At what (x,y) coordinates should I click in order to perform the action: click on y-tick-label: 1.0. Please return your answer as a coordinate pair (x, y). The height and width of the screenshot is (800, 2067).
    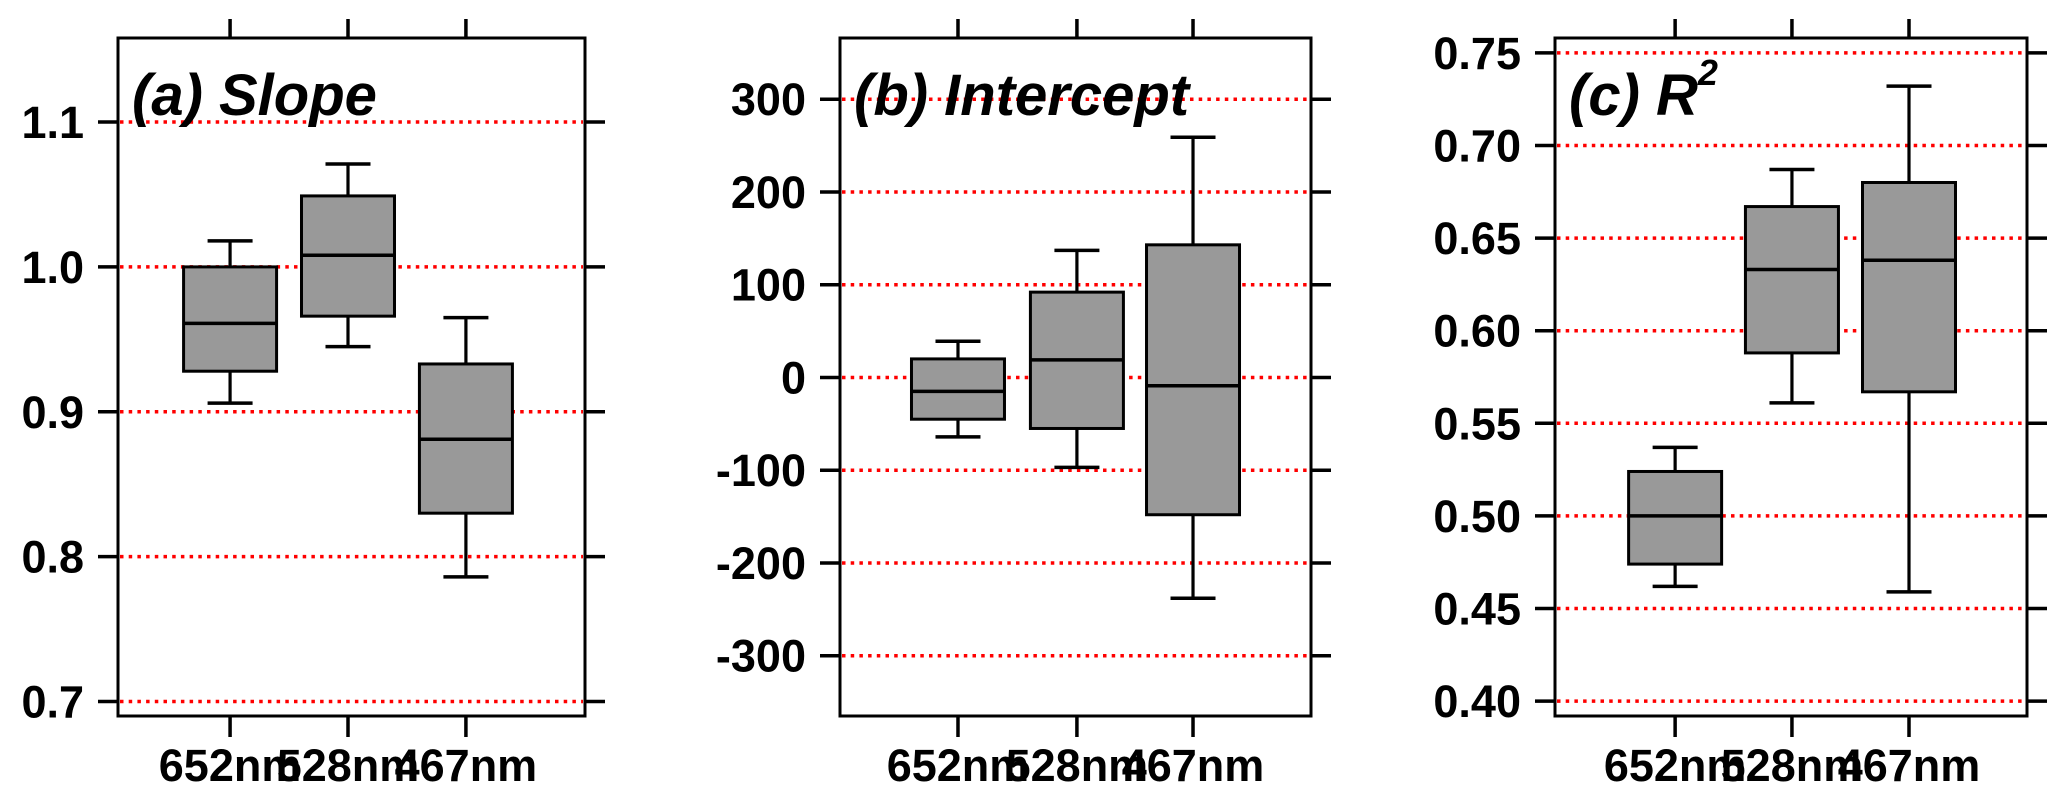
    Looking at the image, I should click on (52, 267).